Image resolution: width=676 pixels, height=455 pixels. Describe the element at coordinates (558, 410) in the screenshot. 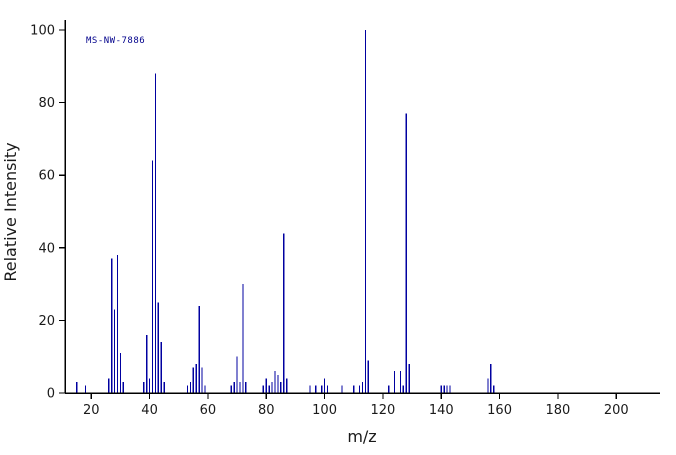

I see `x-tick-label: 180` at that location.